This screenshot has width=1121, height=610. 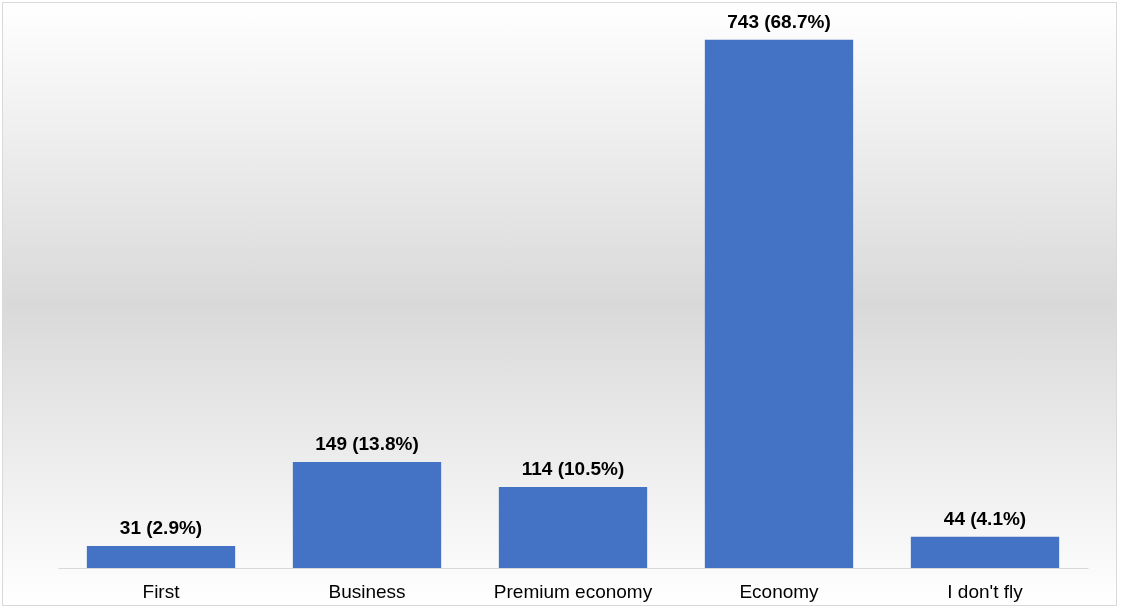 I want to click on x-tick-label: Premium economy, so click(x=573, y=591).